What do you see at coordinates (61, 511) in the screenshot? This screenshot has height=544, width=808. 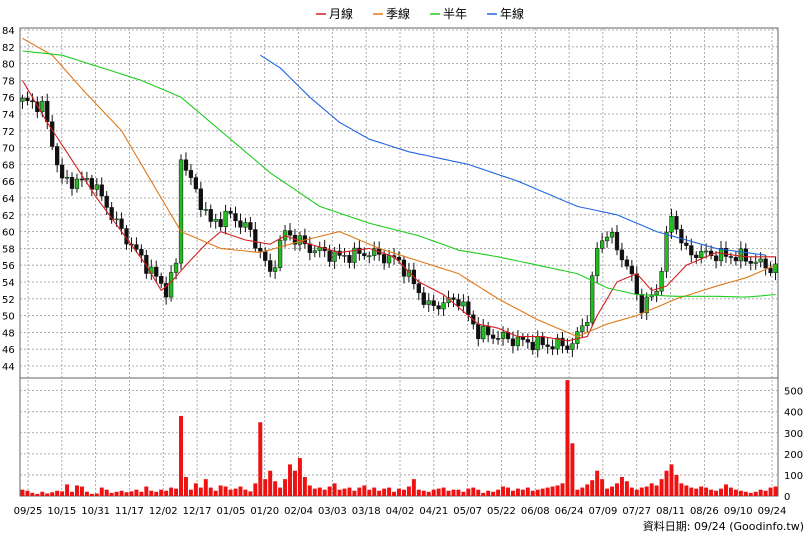 I see `date-tick-label: 10/15` at bounding box center [61, 511].